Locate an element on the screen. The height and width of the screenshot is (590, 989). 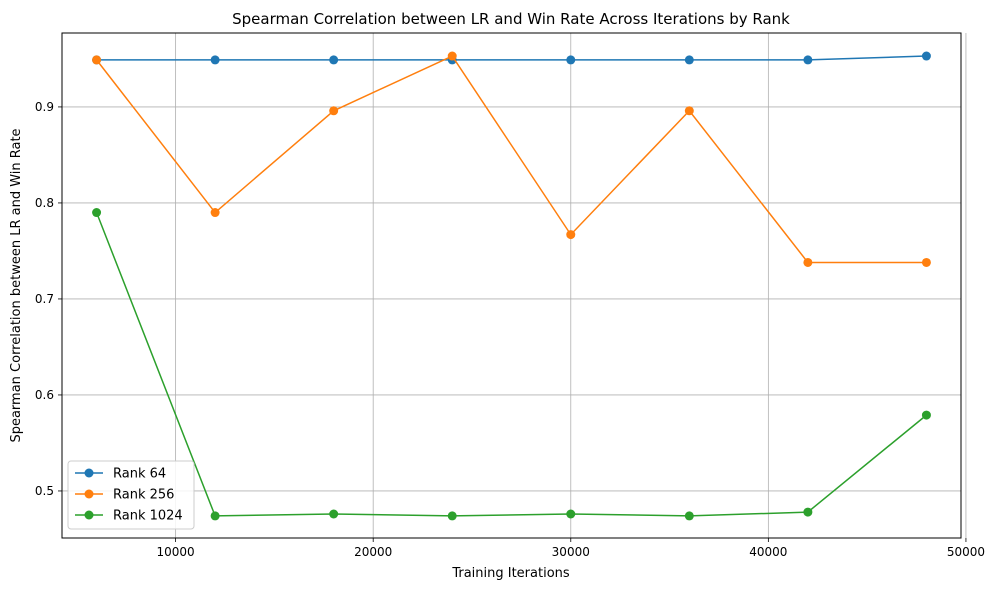
y-tick-label: 0.5 is located at coordinates (44, 491).